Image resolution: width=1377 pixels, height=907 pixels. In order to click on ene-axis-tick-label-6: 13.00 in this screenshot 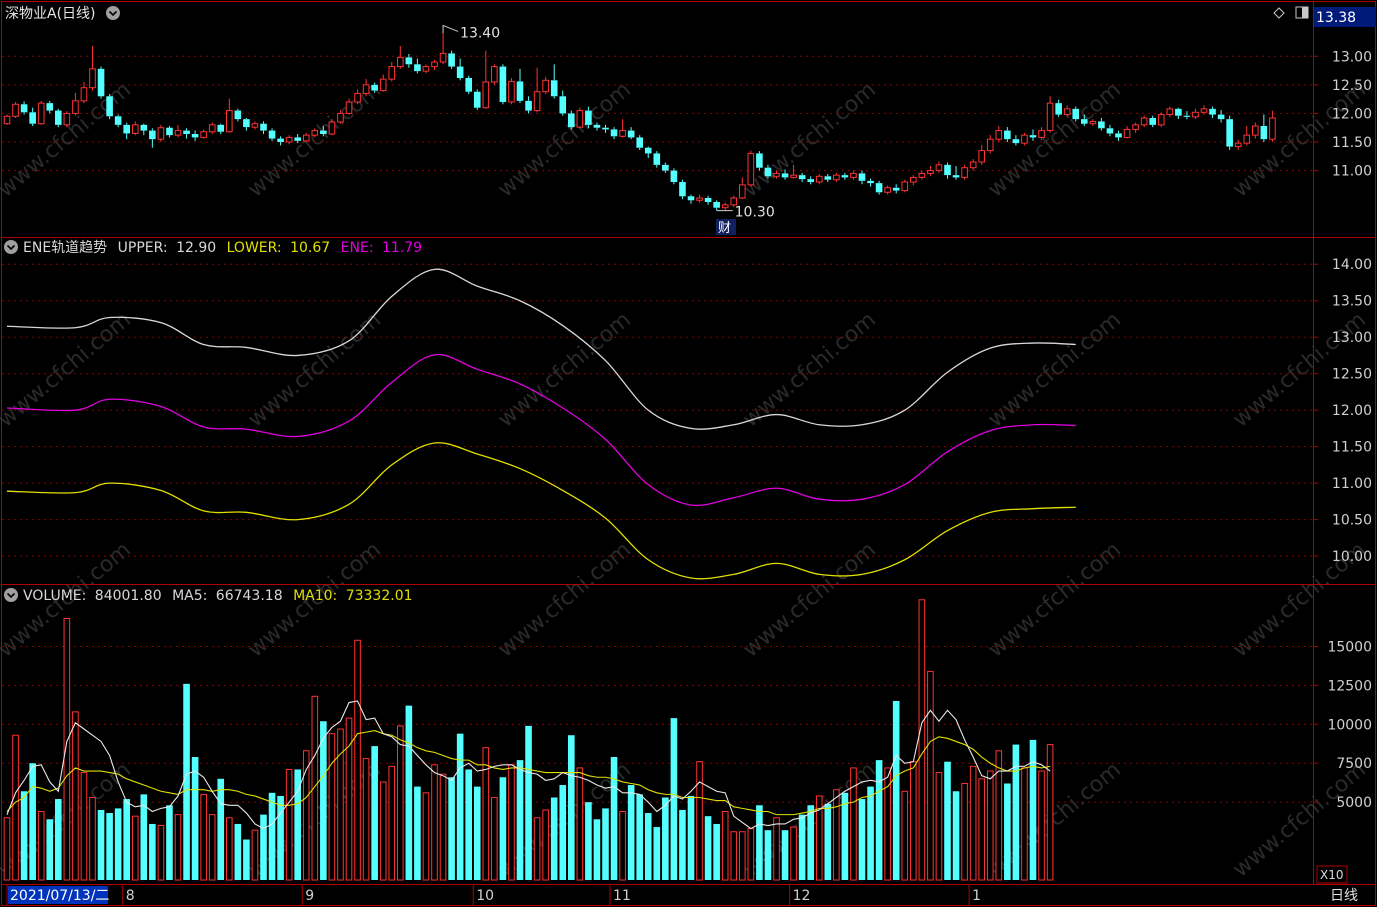, I will do `click(1352, 338)`.